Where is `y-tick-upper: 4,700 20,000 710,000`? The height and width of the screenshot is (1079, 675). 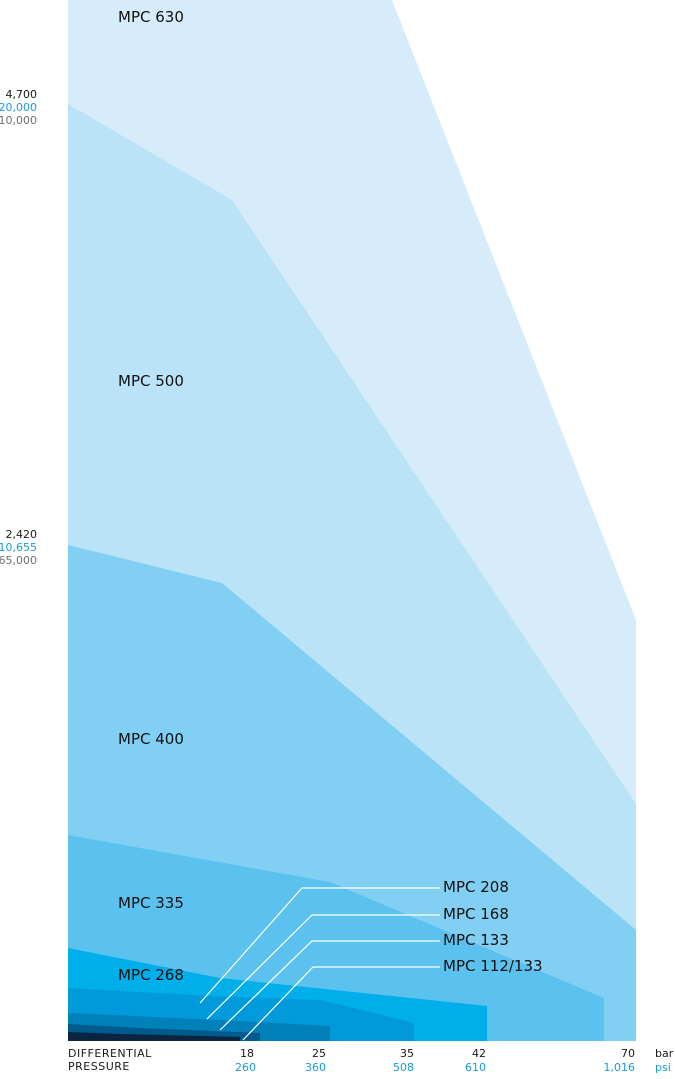 y-tick-upper: 4,700 20,000 710,000 is located at coordinates (18, 107).